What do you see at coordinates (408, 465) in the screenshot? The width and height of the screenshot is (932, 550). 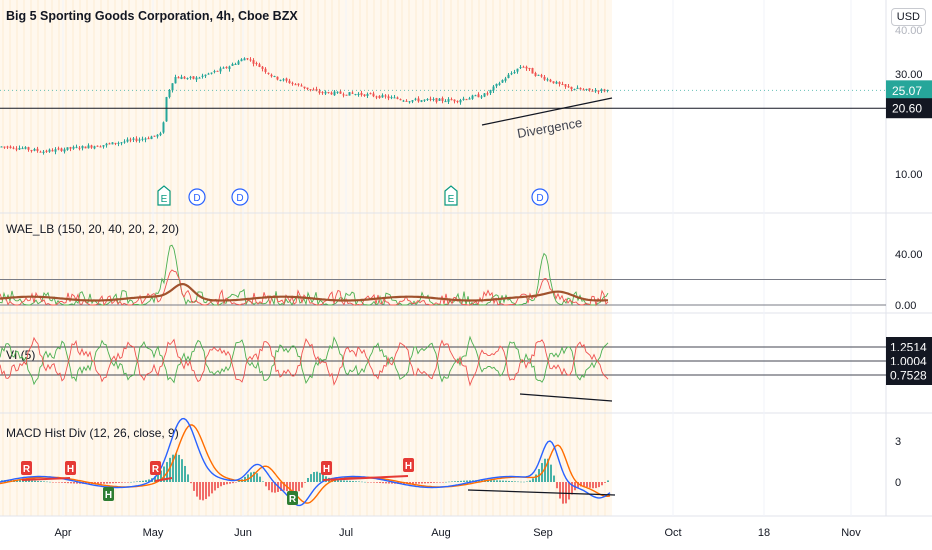 I see `macd-signal-marker: H` at bounding box center [408, 465].